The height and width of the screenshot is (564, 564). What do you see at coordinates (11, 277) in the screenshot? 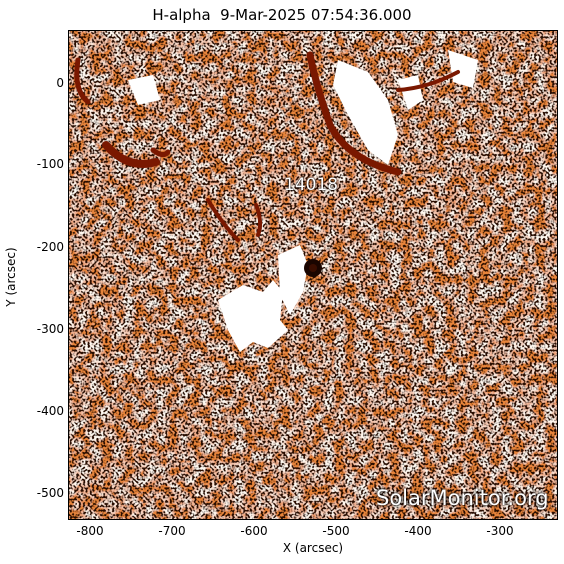
I see `y-axis-label: Y (arcsec)` at bounding box center [11, 277].